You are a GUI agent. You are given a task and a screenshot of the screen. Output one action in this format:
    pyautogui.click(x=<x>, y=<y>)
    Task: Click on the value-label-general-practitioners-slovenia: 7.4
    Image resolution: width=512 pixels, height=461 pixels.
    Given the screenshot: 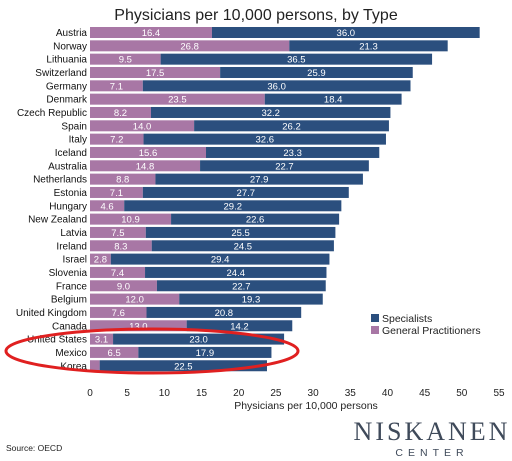 What is the action you would take?
    pyautogui.click(x=117, y=273)
    